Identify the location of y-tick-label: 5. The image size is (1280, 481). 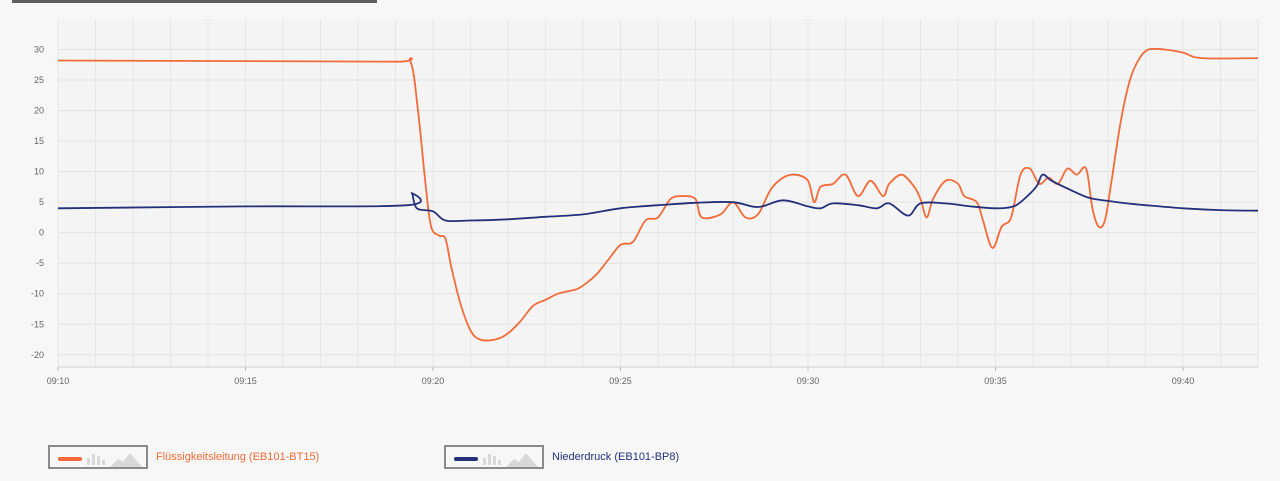
(41, 202).